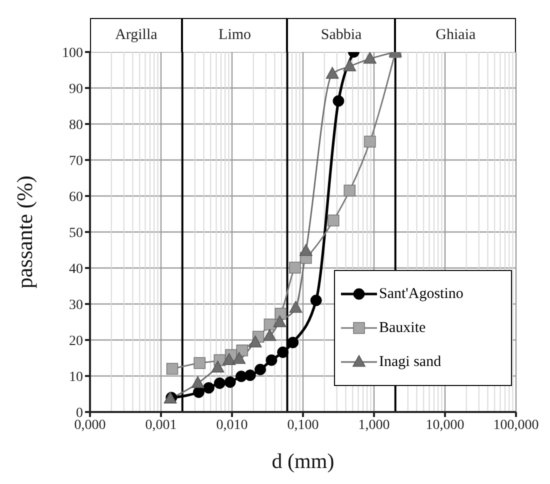 The height and width of the screenshot is (484, 550). What do you see at coordinates (76, 233) in the screenshot?
I see `y-tick-label: 50` at bounding box center [76, 233].